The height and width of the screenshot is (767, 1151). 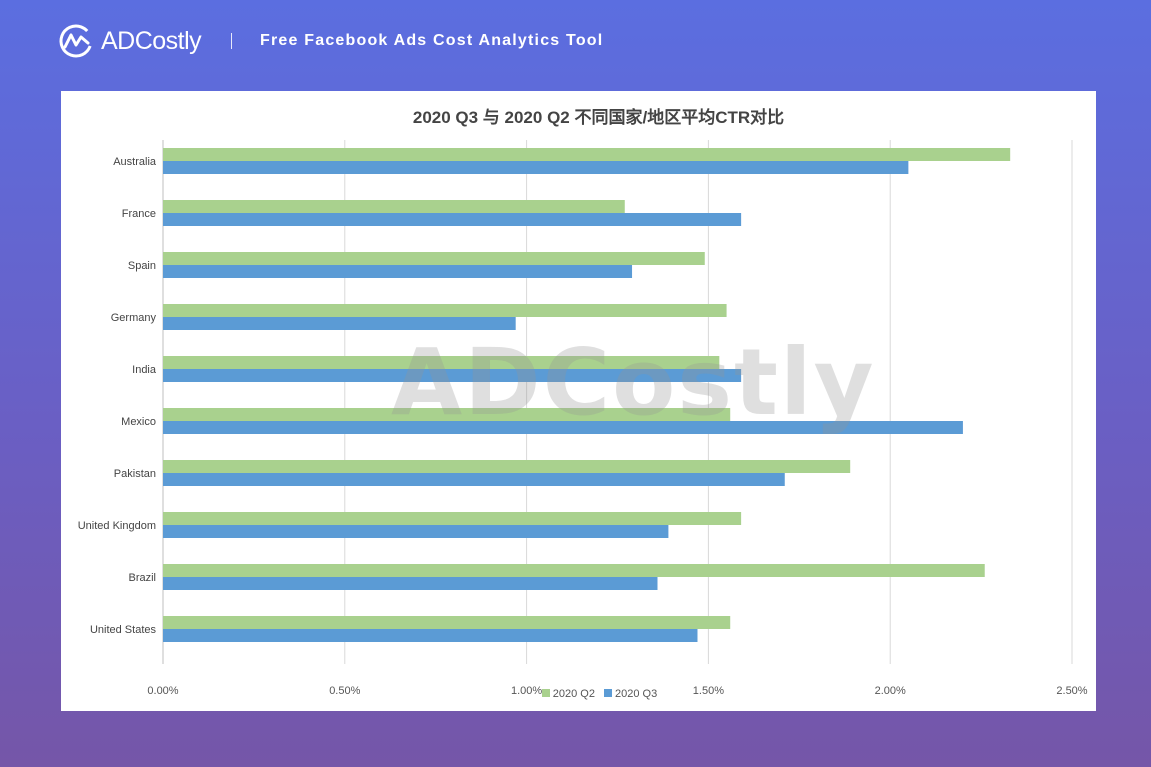 I want to click on chart-legend: 2020 Q2 2020 Q3, so click(x=598, y=694).